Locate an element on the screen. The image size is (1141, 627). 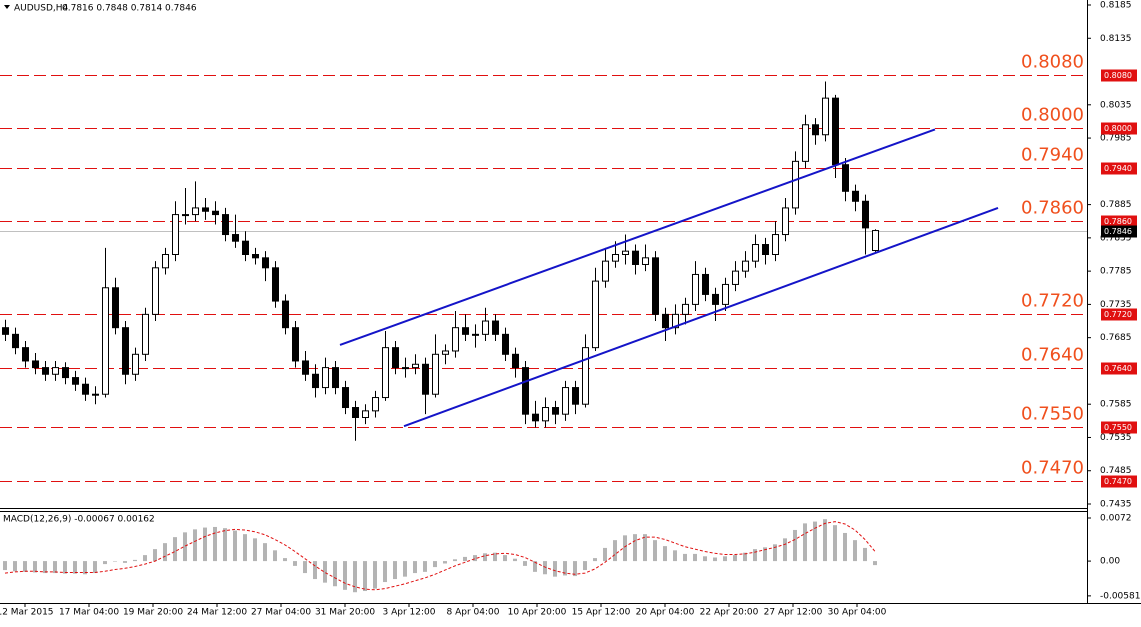
macd-y-tick-label: 0.00 is located at coordinates (1110, 562).